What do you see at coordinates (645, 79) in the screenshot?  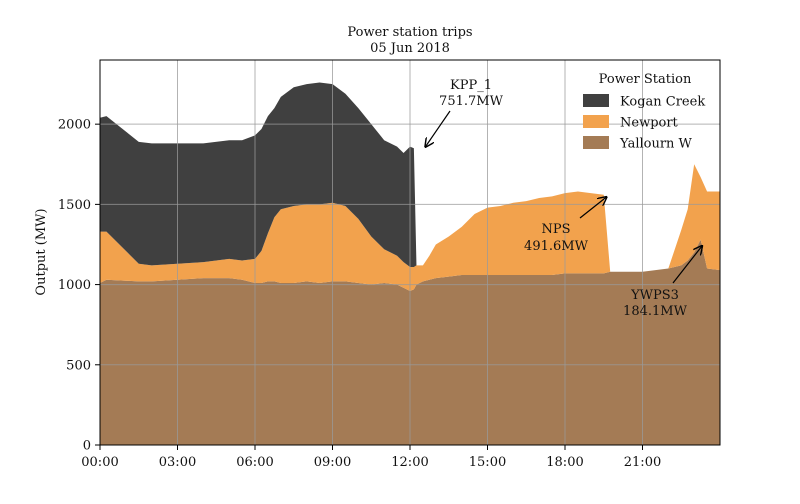 I see `legend-title: Power Station` at bounding box center [645, 79].